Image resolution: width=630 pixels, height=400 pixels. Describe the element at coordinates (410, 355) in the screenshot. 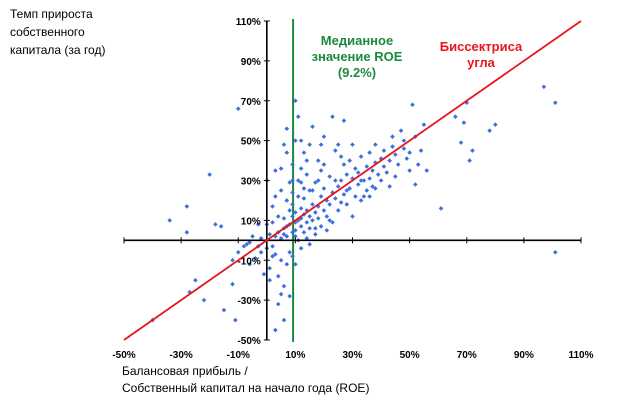

I see `x-tick-label: 50%` at that location.